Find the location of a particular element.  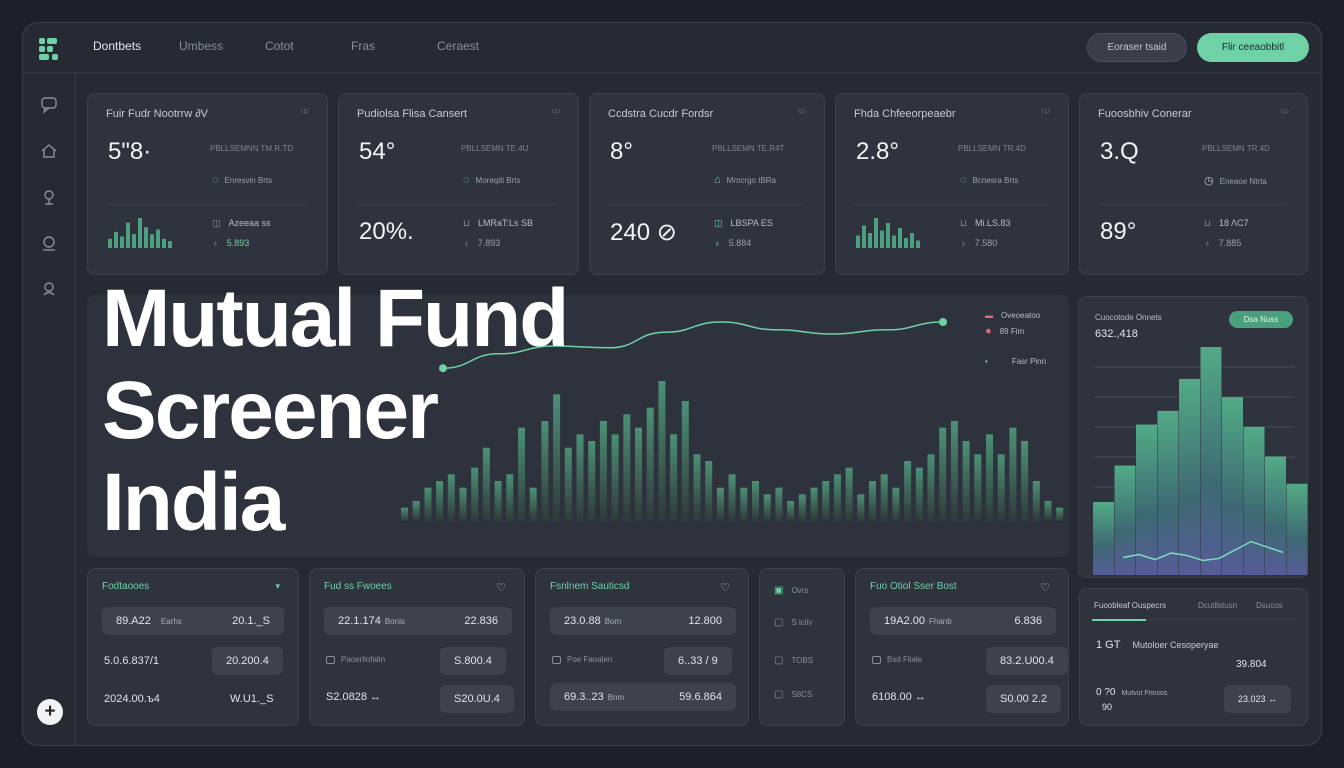

list-item: ▢ TOBS is located at coordinates (794, 660).